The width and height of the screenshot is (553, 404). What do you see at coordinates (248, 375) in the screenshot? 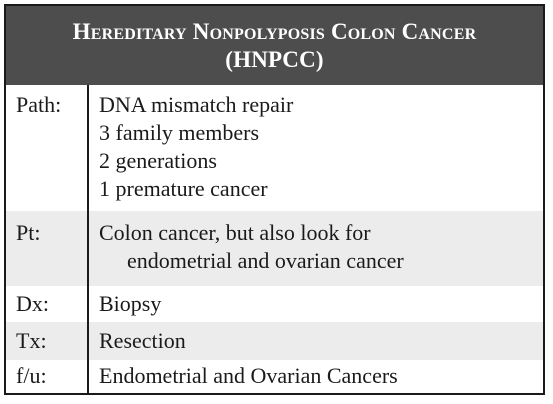
I see `fu-line: Endometrial and Ovarian Cancers` at bounding box center [248, 375].